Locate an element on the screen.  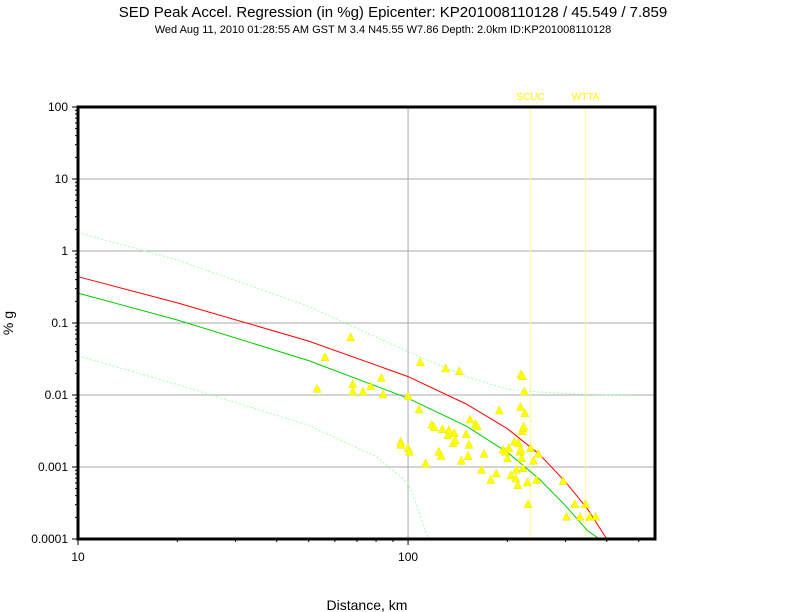
x-axis-label: Distance, km is located at coordinates (367, 604).